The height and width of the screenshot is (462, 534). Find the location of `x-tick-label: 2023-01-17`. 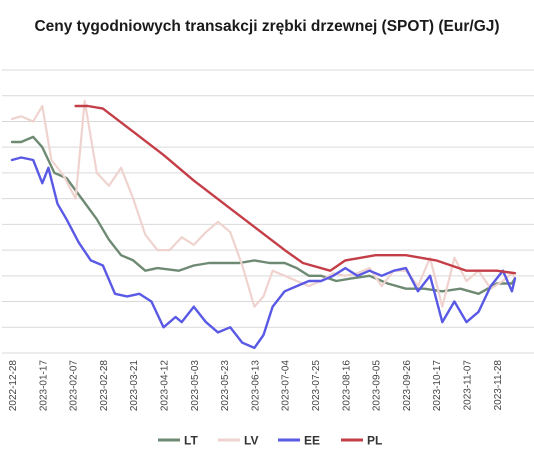

x-tick-label: 2023-01-17 is located at coordinates (43, 386).